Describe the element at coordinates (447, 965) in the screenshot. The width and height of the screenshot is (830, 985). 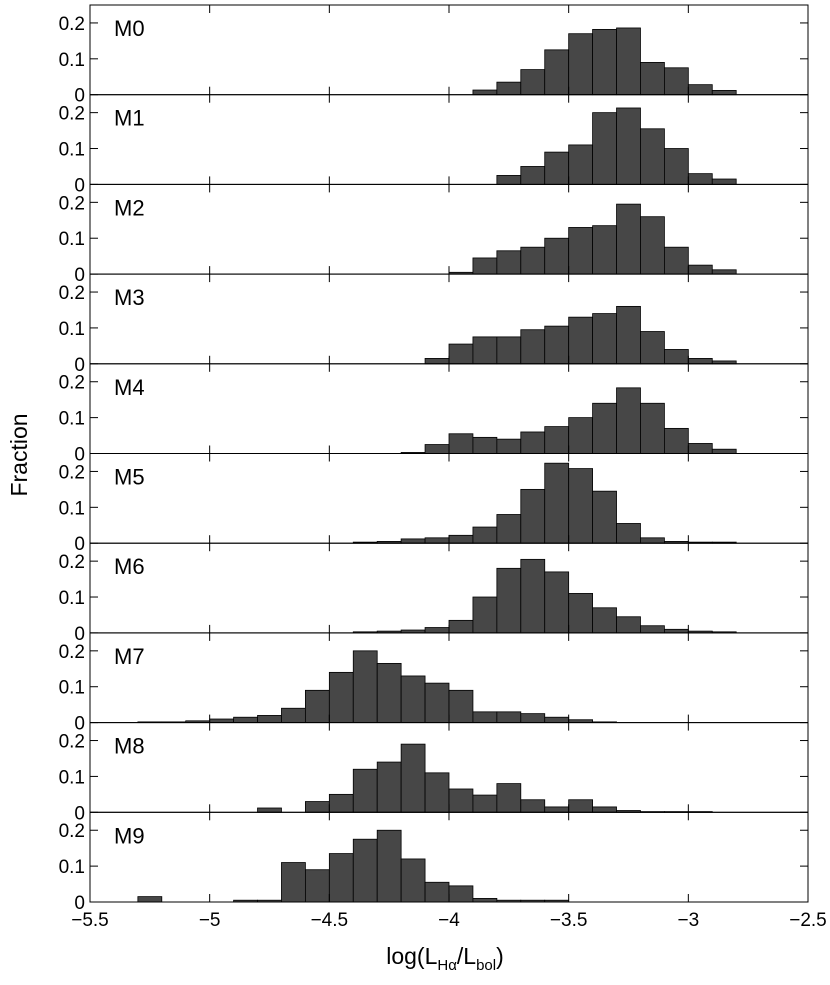
I see `x-axis-title-sub1: Hα` at that location.